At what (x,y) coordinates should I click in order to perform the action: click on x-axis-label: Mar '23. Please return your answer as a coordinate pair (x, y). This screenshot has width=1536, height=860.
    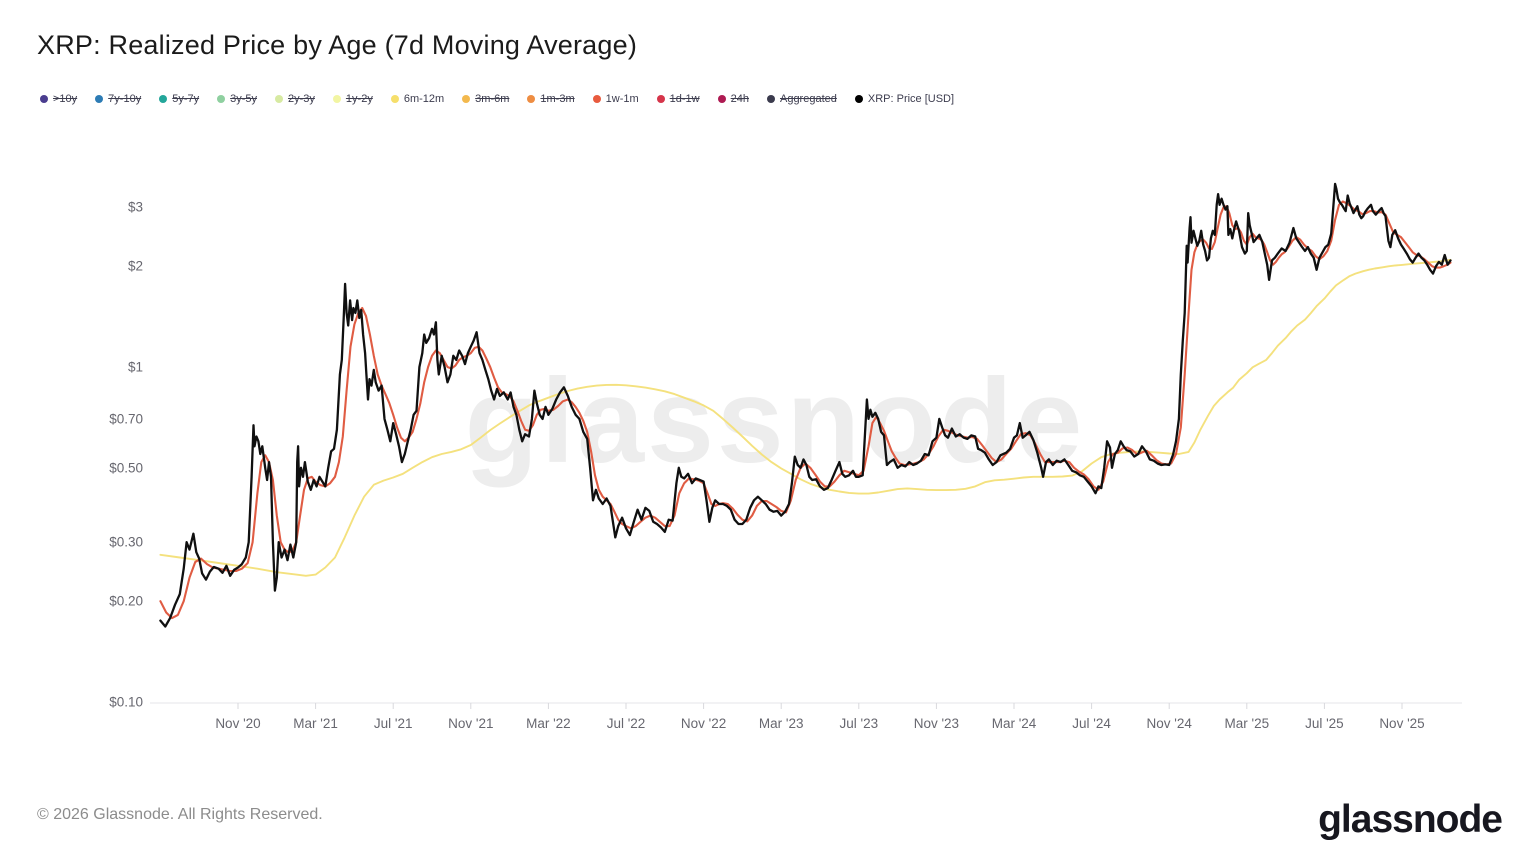
    Looking at the image, I should click on (781, 723).